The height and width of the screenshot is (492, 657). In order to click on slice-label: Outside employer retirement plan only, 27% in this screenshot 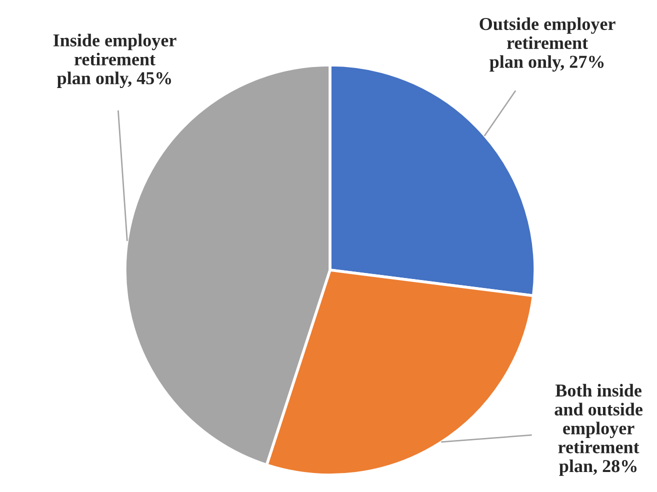, I will do `click(548, 44)`.